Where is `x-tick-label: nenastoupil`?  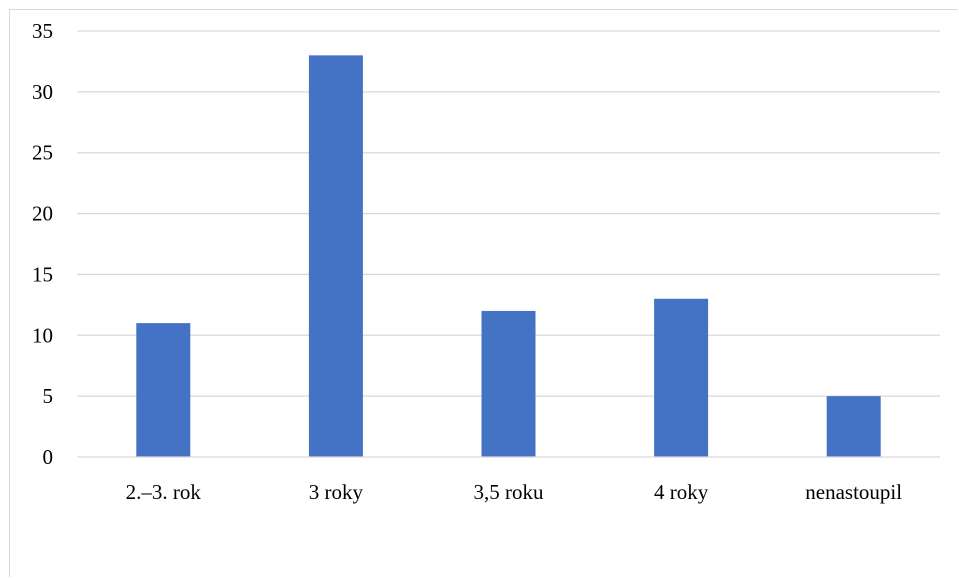
x-tick-label: nenastoupil is located at coordinates (853, 492).